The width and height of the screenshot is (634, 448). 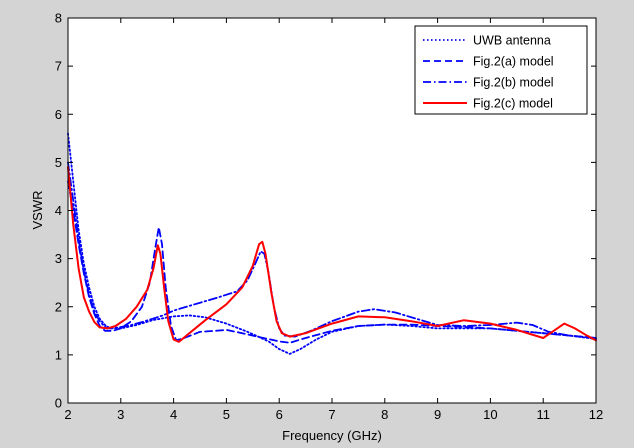 I want to click on x-tick-label: 10, so click(x=490, y=414).